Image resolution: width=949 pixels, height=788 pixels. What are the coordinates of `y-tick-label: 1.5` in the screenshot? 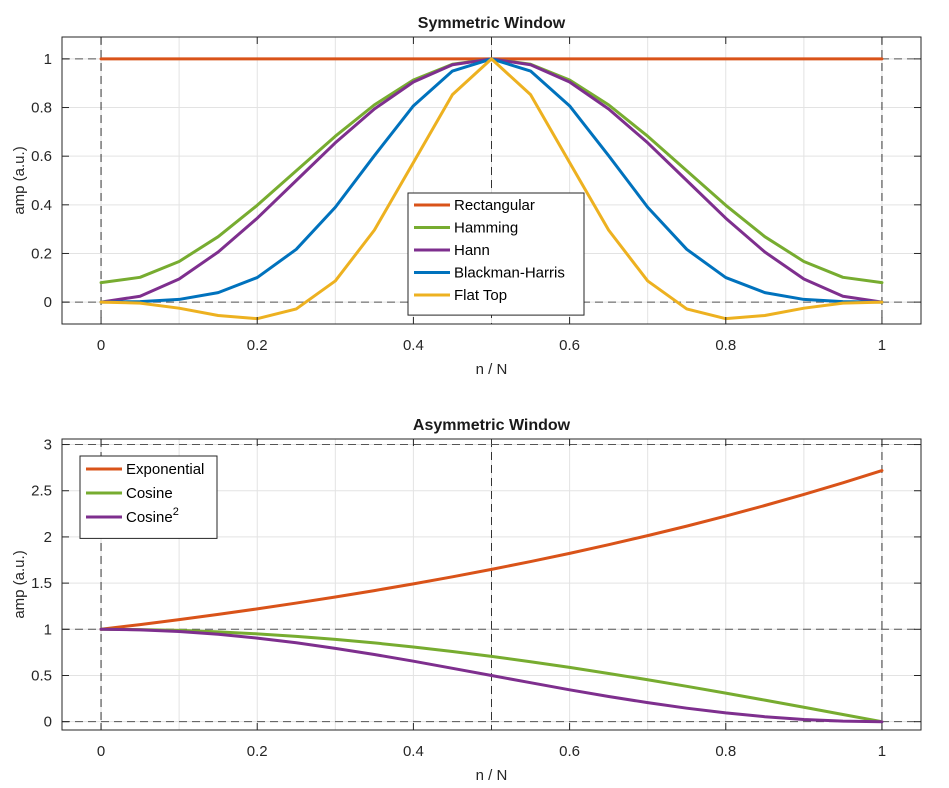 It's located at (41, 583).